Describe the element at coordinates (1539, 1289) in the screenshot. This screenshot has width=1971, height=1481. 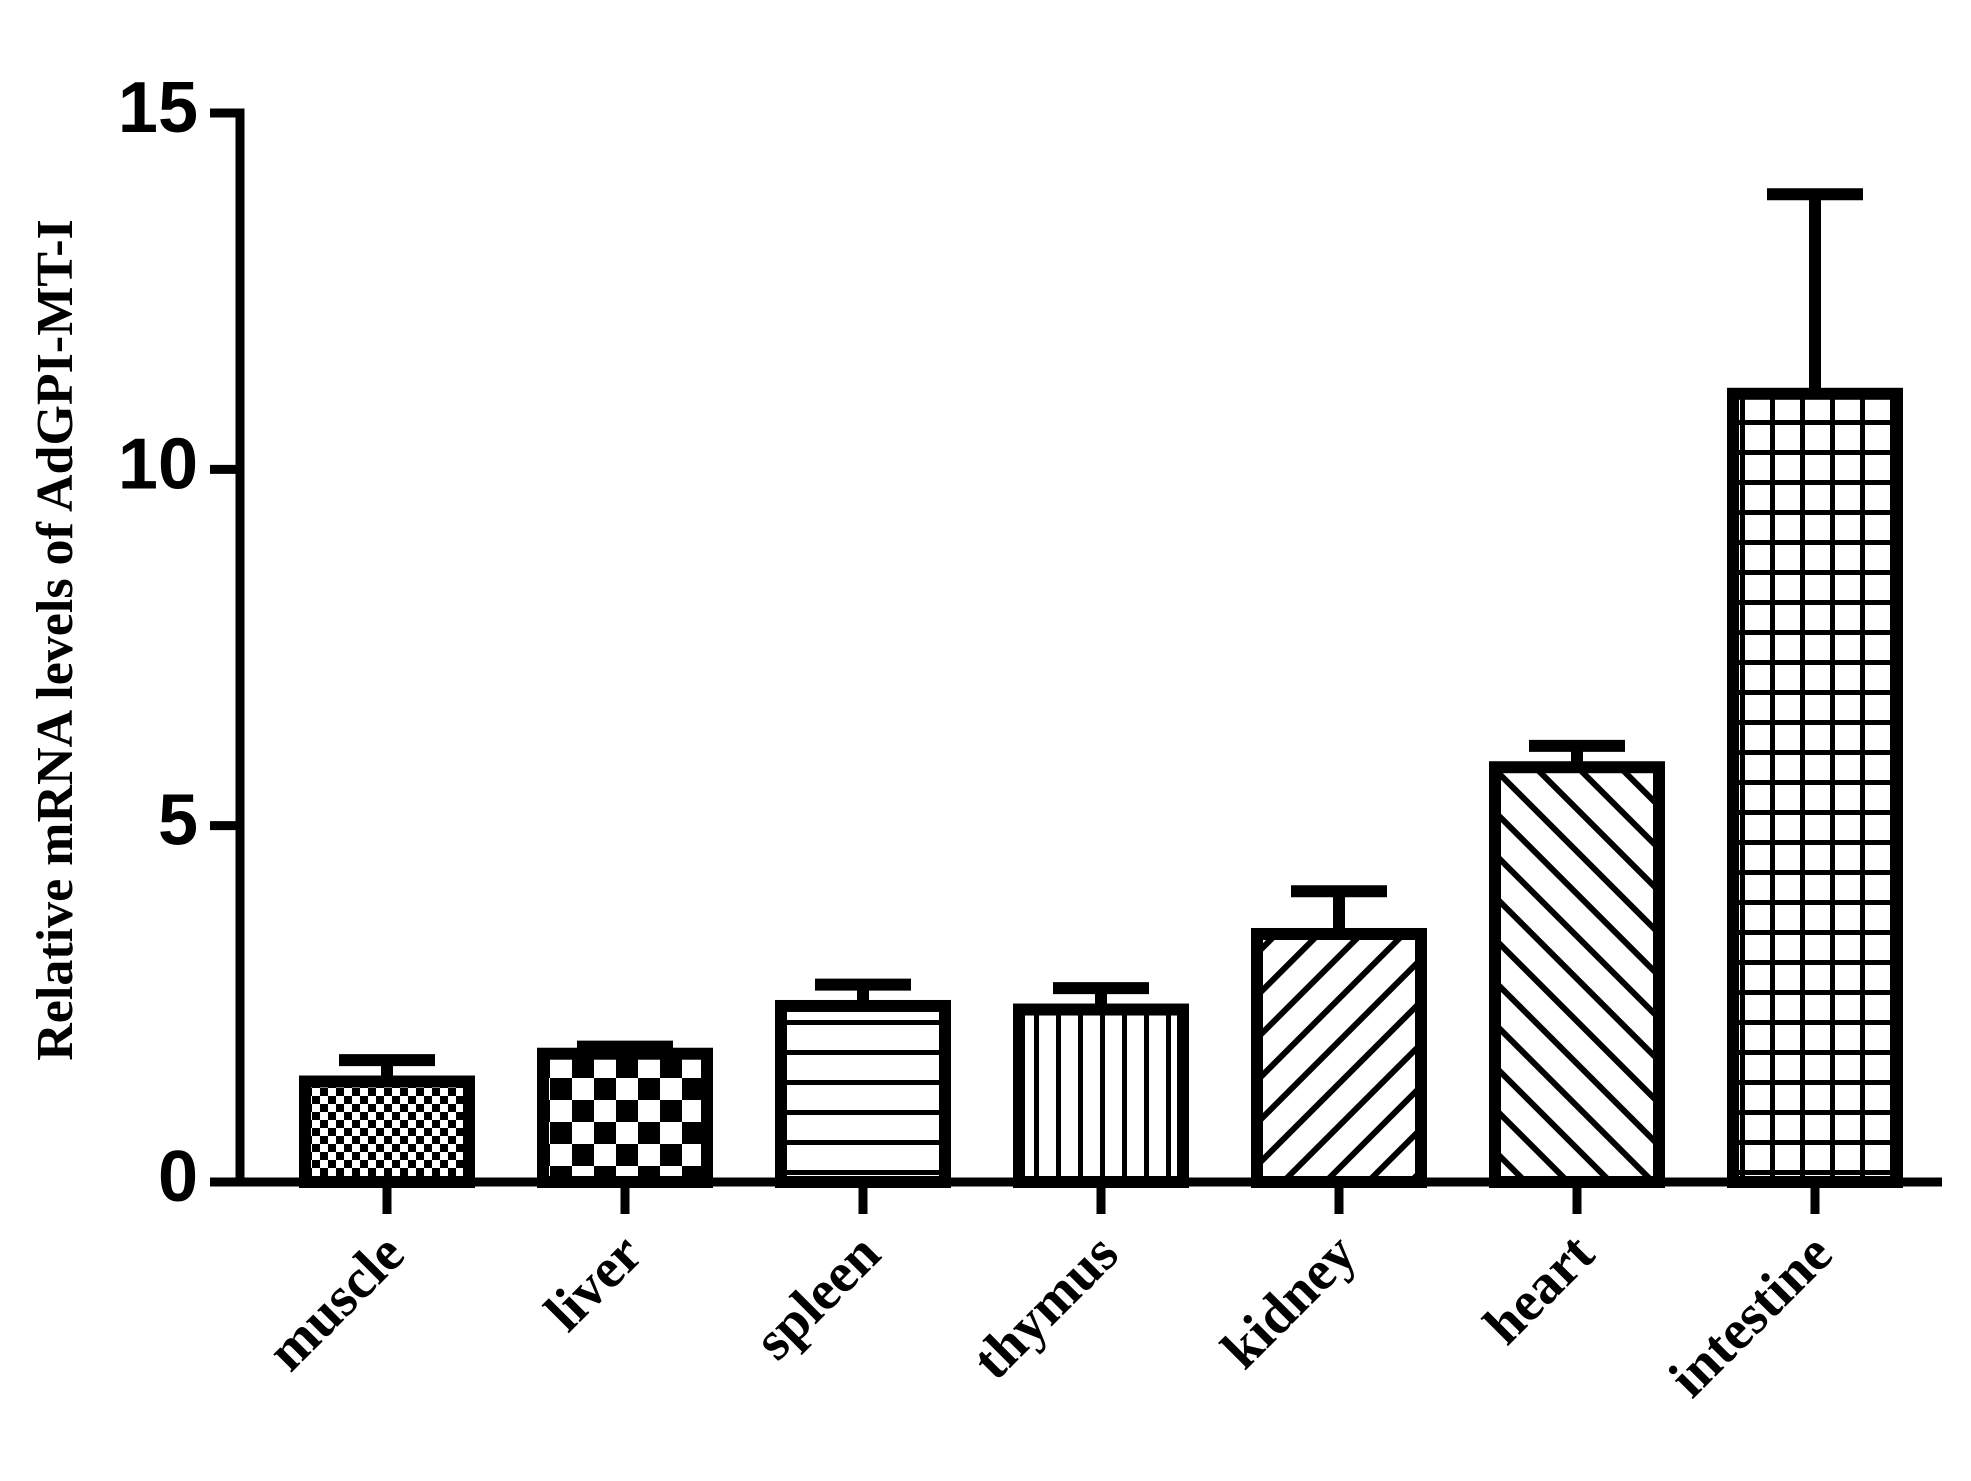
I see `x-tick-label: heart` at that location.